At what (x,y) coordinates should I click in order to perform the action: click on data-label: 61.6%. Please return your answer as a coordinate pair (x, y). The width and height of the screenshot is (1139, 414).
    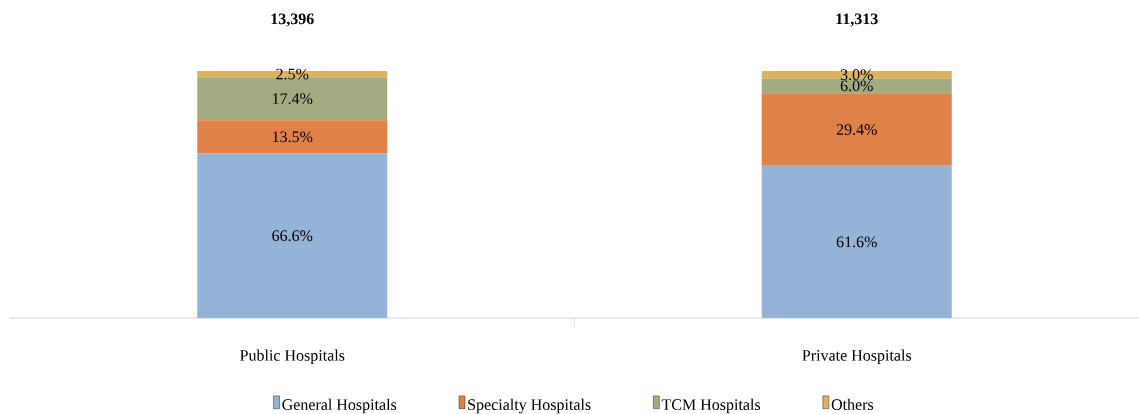
    Looking at the image, I should click on (856, 242).